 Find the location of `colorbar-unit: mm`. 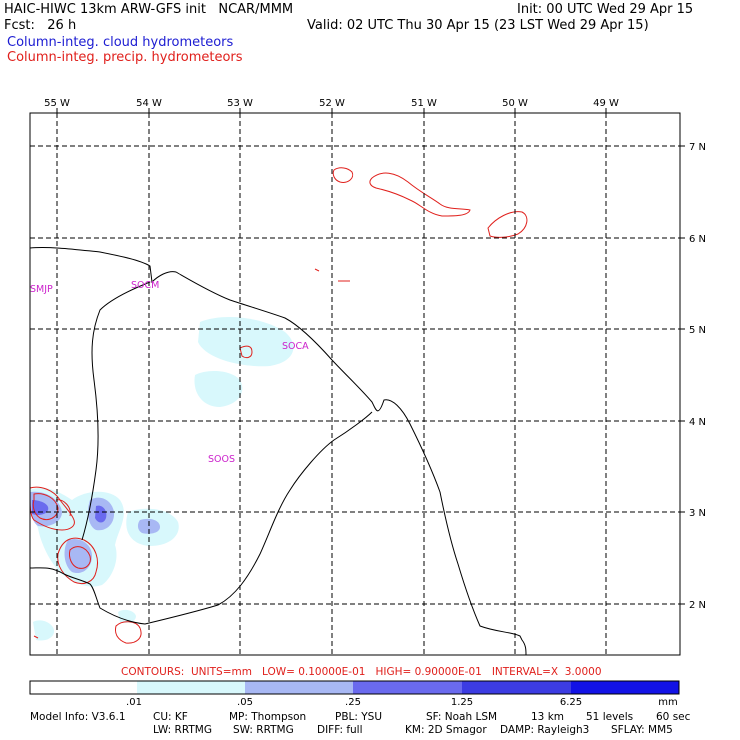

colorbar-unit: mm is located at coordinates (667, 702).